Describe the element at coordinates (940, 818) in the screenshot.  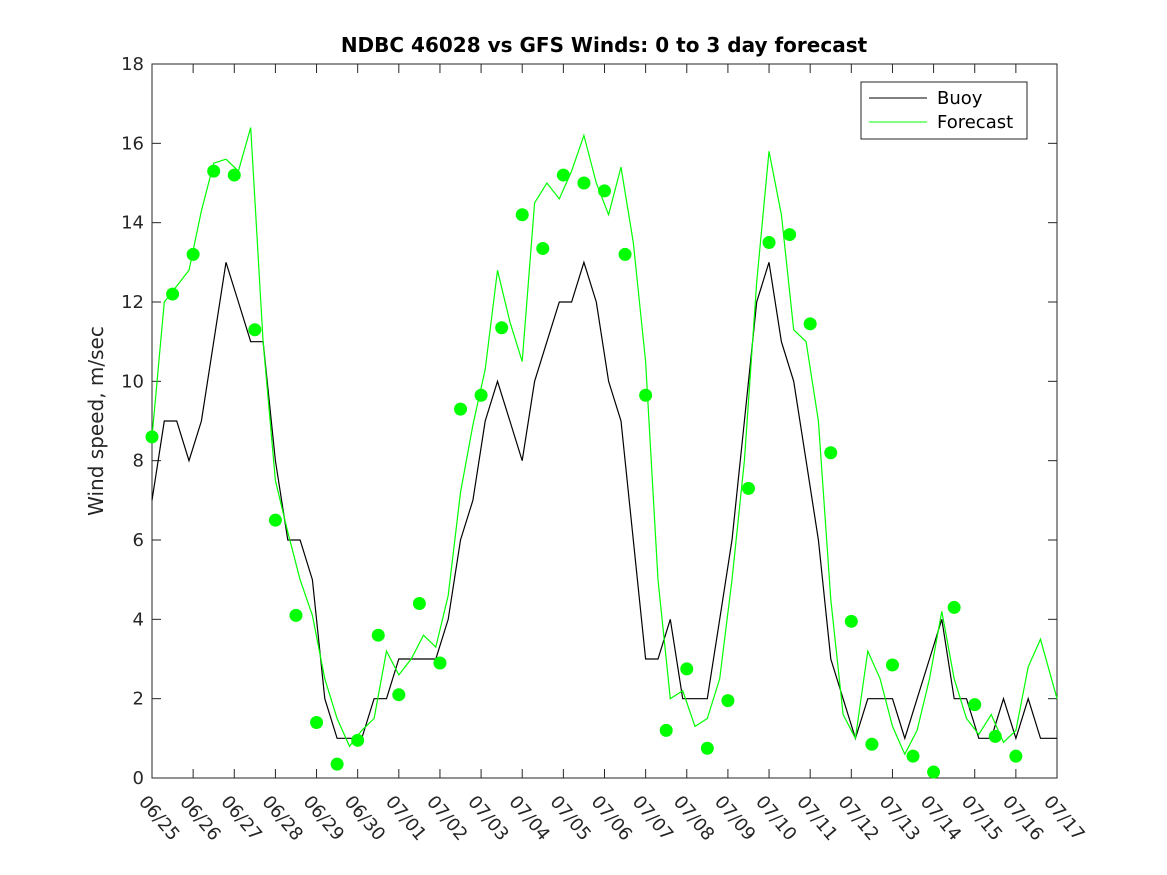
I see `x-tick-label: 07/14` at that location.